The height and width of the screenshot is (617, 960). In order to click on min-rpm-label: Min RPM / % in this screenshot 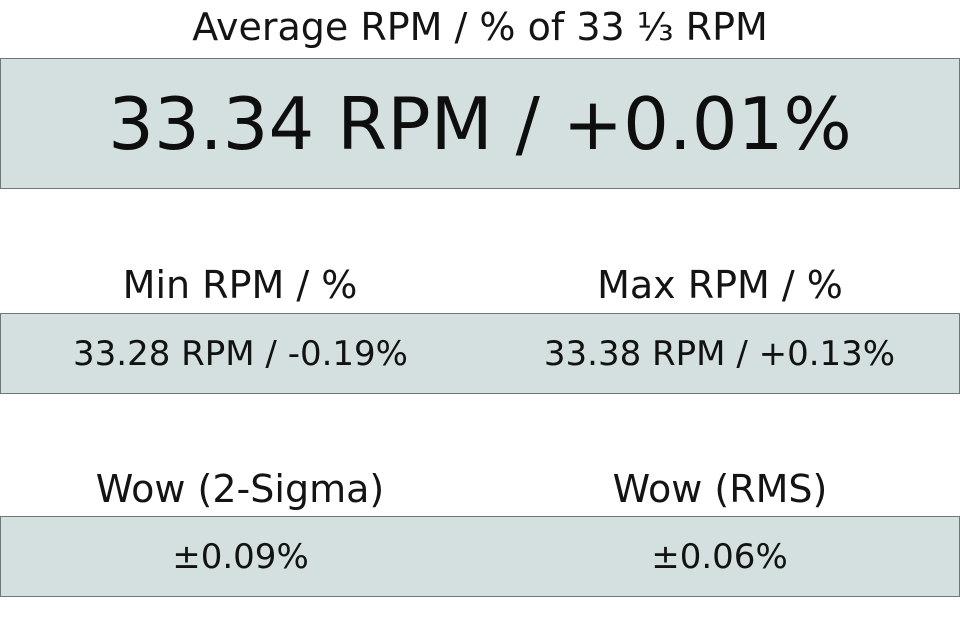, I will do `click(240, 285)`.